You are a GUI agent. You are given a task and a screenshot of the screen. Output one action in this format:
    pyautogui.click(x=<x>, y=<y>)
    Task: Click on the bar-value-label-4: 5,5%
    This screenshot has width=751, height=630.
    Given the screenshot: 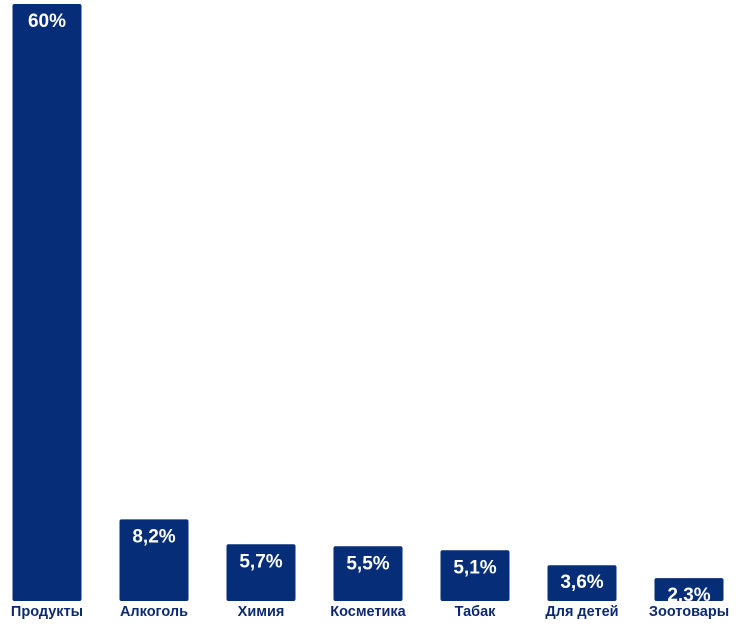 What is the action you would take?
    pyautogui.click(x=367, y=563)
    